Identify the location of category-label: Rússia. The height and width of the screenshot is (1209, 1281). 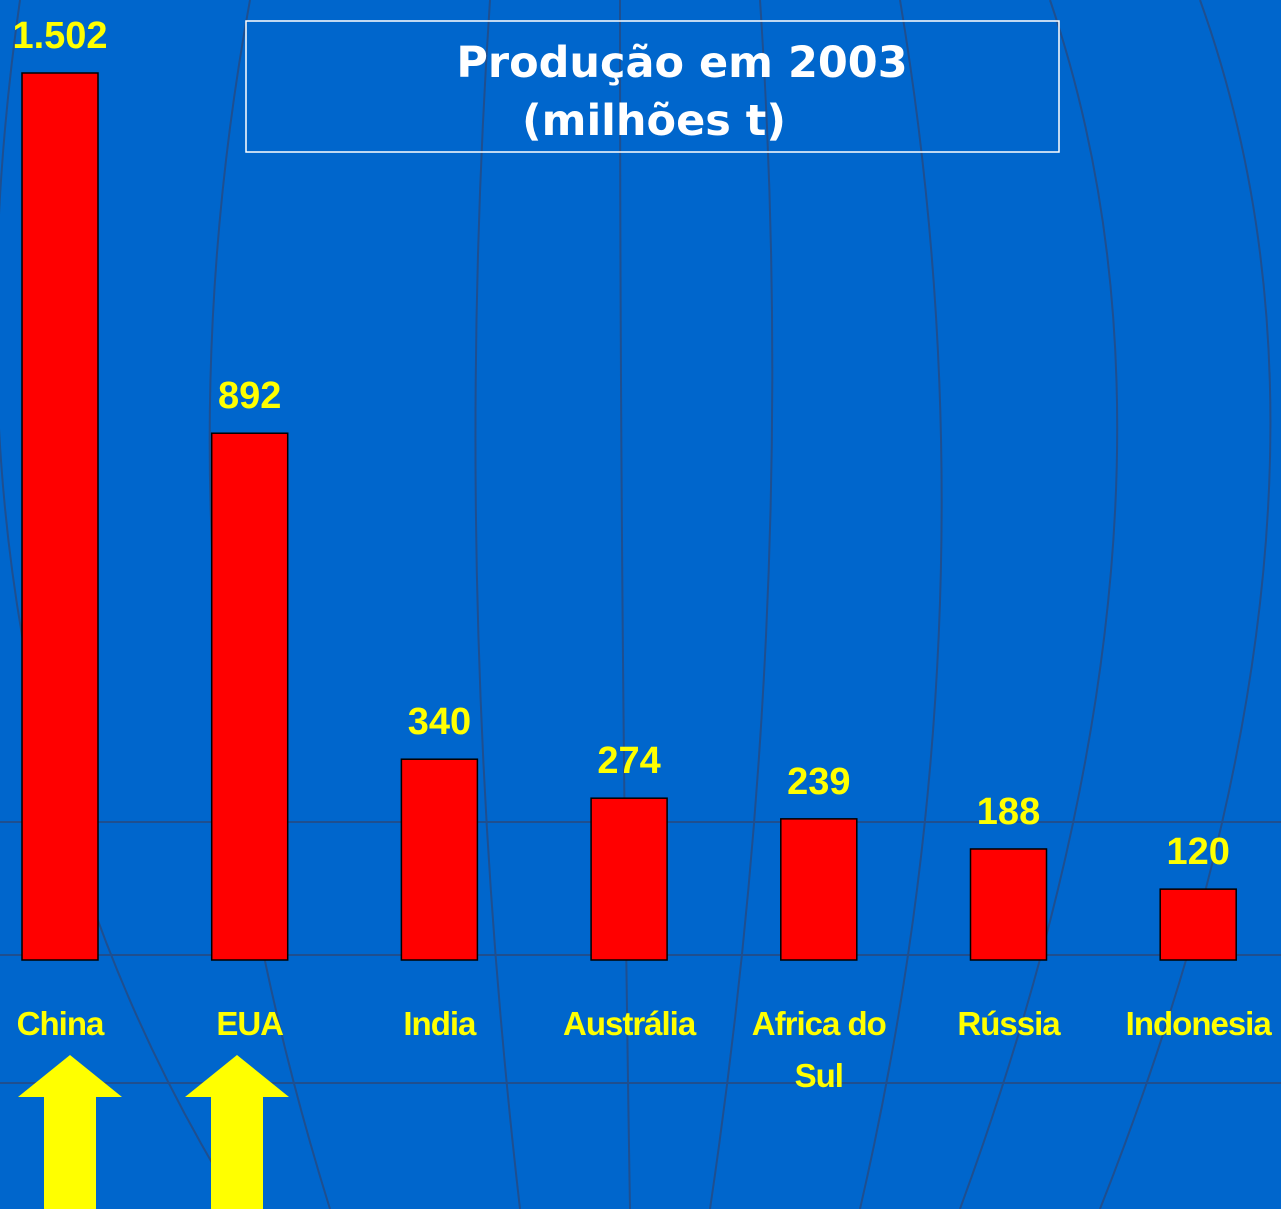
(1008, 1023).